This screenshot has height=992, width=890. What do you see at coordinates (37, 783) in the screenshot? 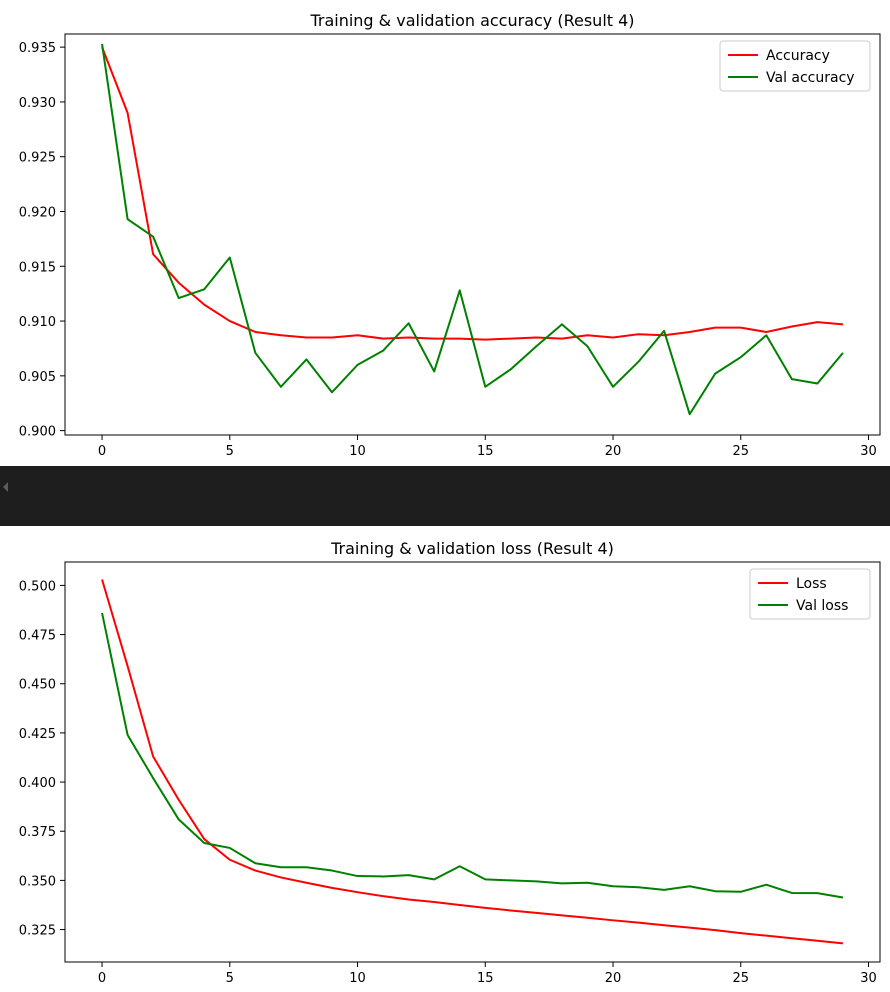
I see `loss-y-tick-label: 0.400` at bounding box center [37, 783].